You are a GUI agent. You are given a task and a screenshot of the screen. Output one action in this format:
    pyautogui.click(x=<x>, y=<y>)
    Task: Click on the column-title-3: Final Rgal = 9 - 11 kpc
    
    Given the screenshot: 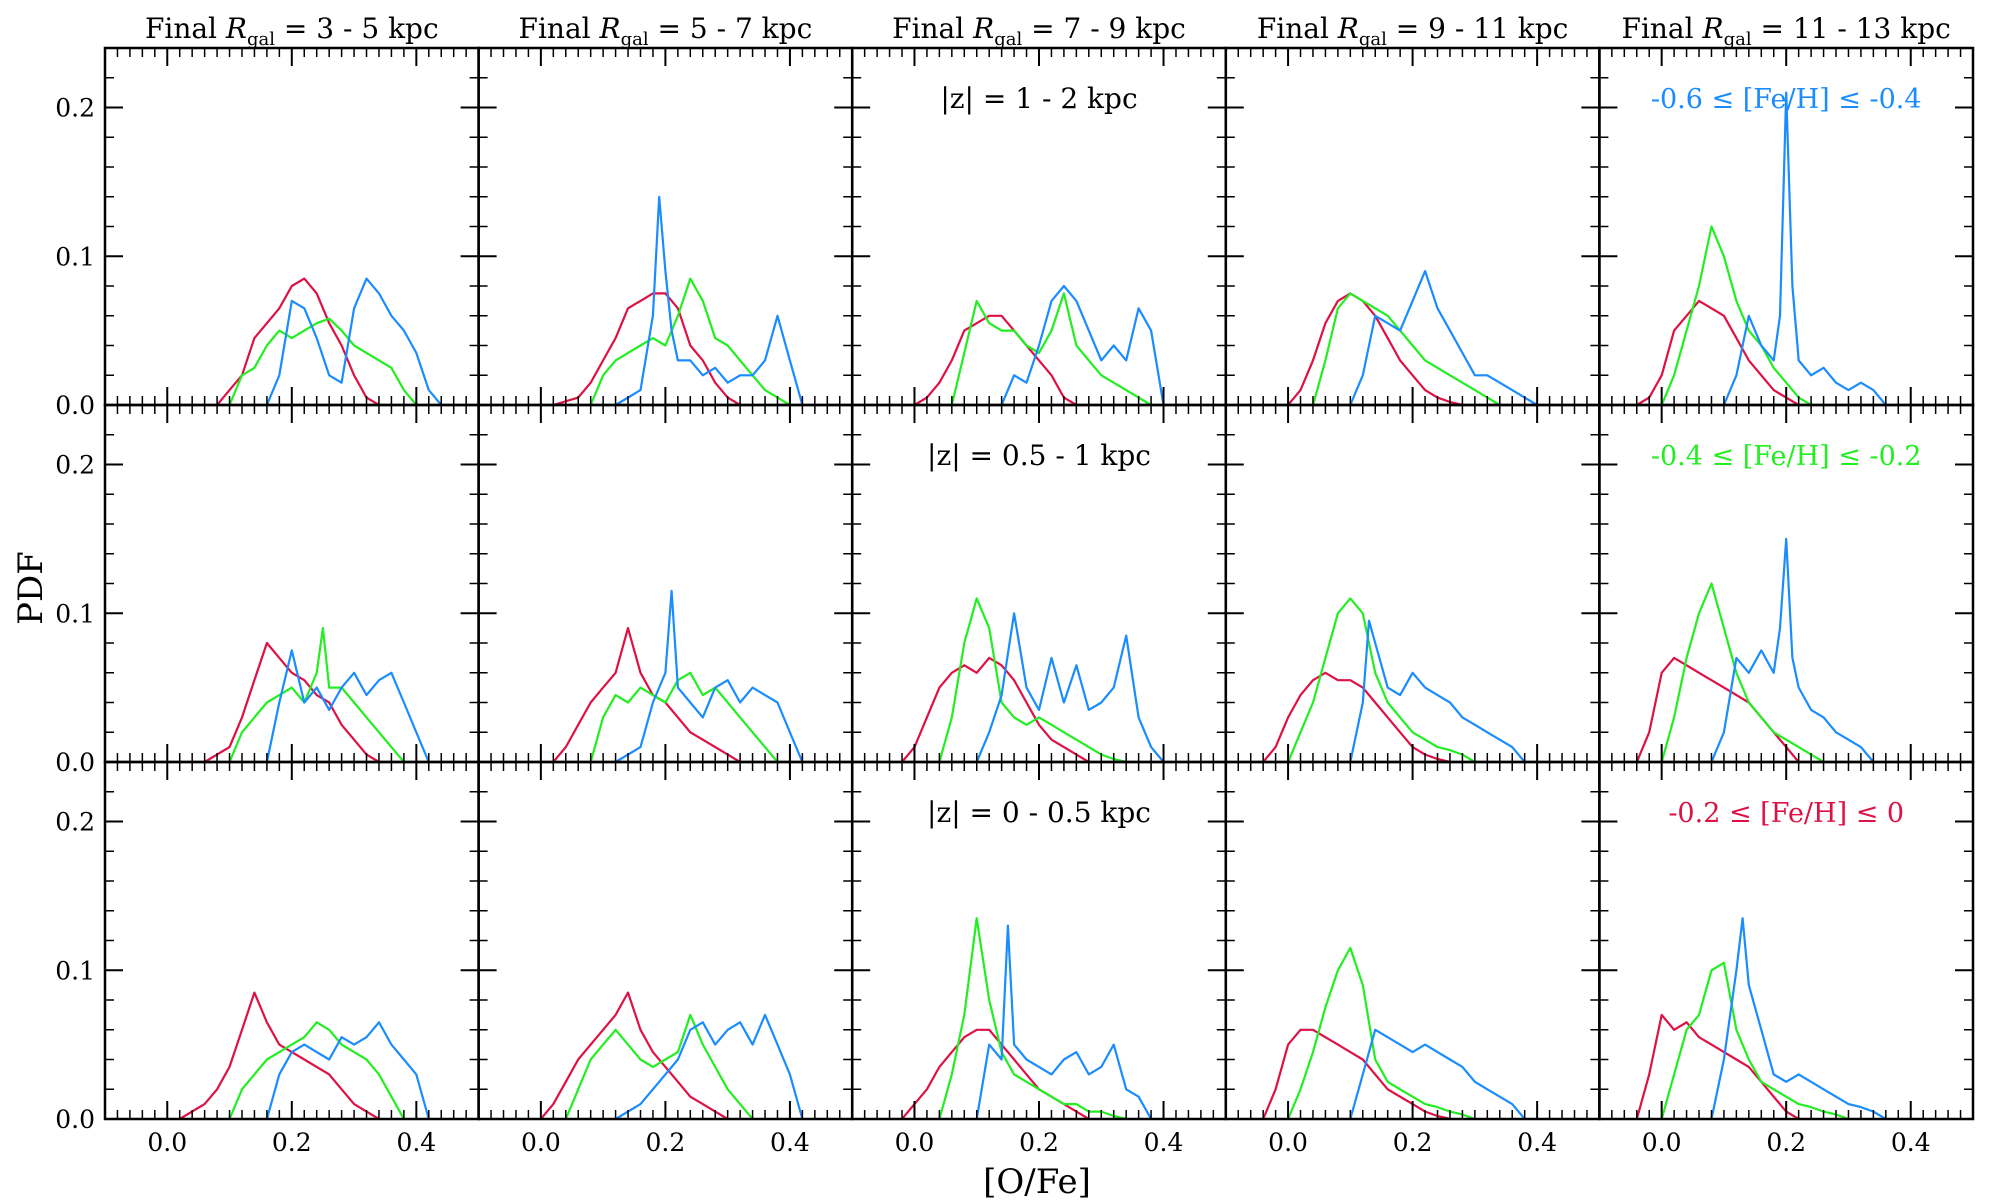 What is the action you would take?
    pyautogui.click(x=1413, y=31)
    